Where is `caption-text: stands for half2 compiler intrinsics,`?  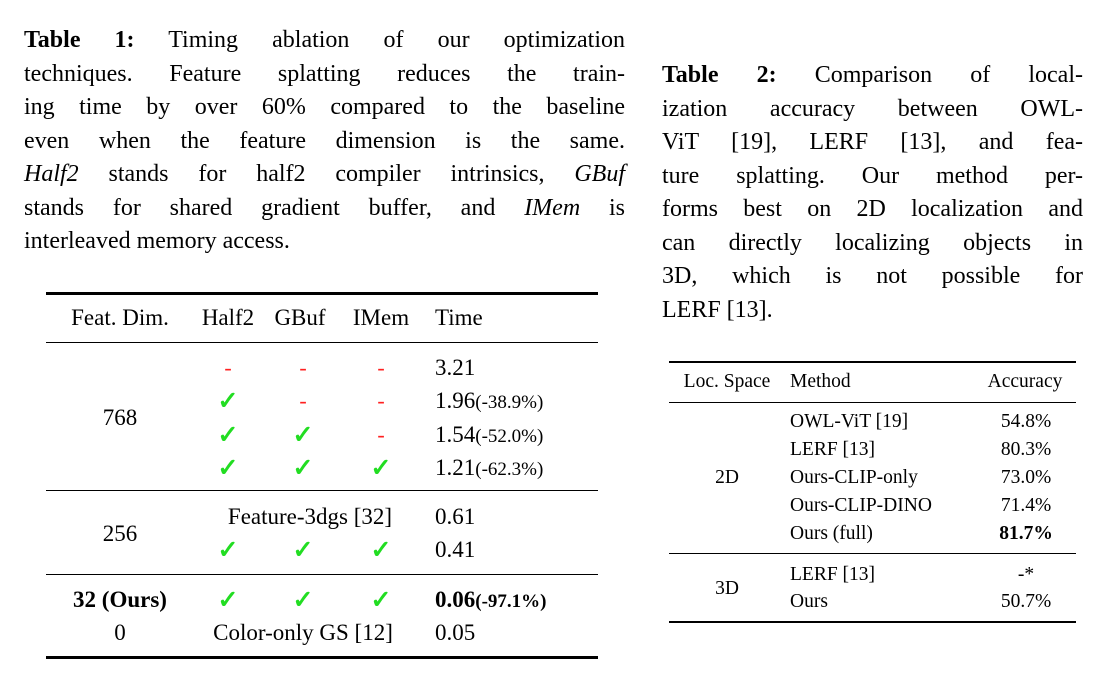
caption-text: stands for half2 compiler intrinsics, is located at coordinates (326, 174).